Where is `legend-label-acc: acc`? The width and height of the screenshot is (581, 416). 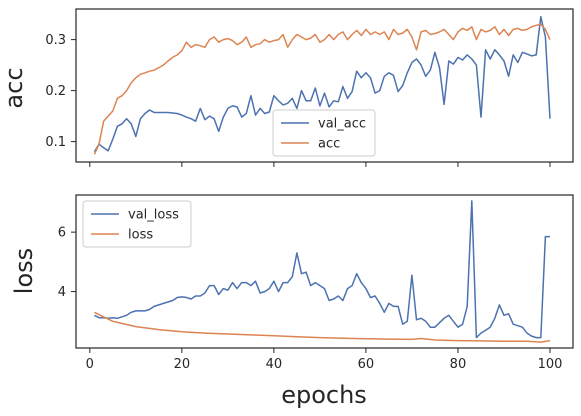
legend-label-acc: acc is located at coordinates (329, 144).